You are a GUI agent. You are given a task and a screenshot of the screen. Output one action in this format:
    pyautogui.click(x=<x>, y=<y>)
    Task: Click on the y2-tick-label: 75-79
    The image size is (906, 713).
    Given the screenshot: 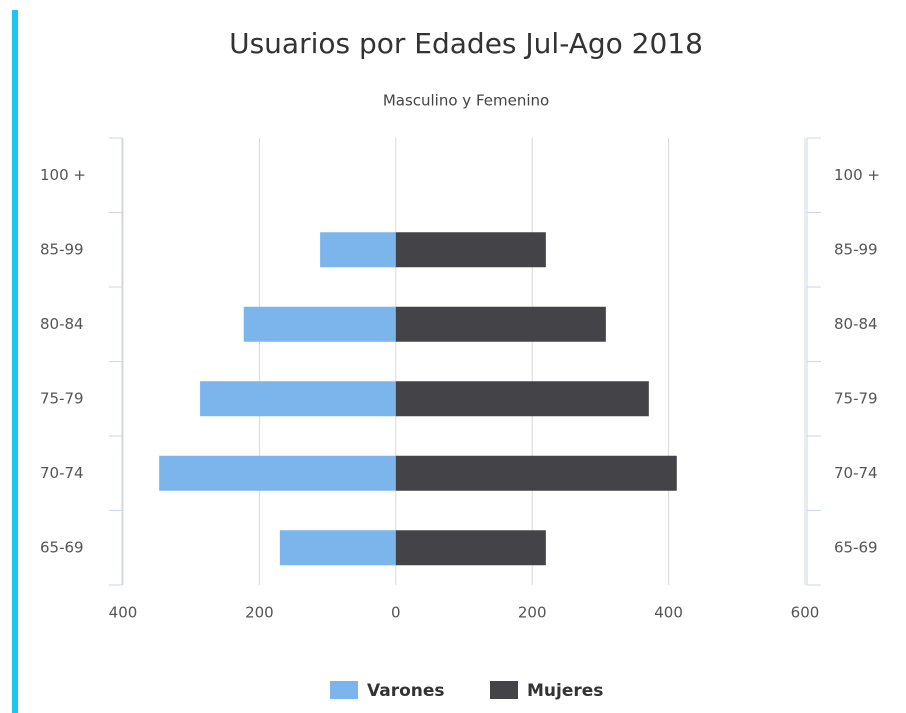 What is the action you would take?
    pyautogui.click(x=856, y=398)
    